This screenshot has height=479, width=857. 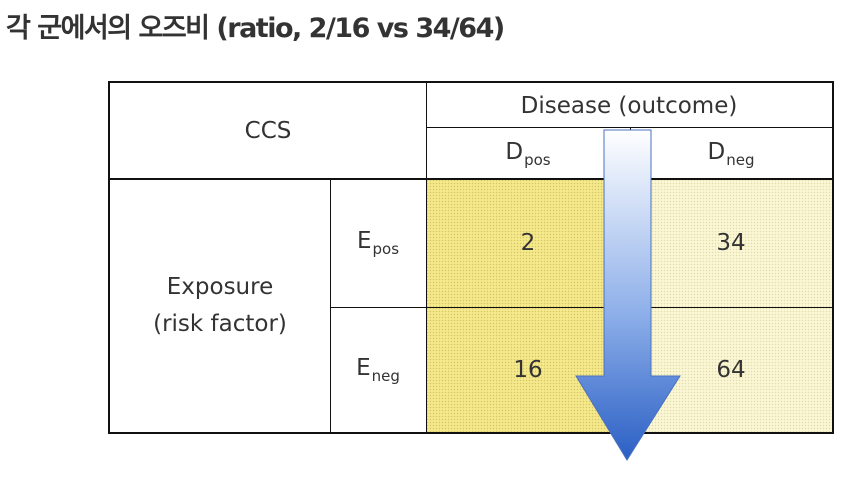 I want to click on gridline-disease-subheader, so click(x=629, y=127).